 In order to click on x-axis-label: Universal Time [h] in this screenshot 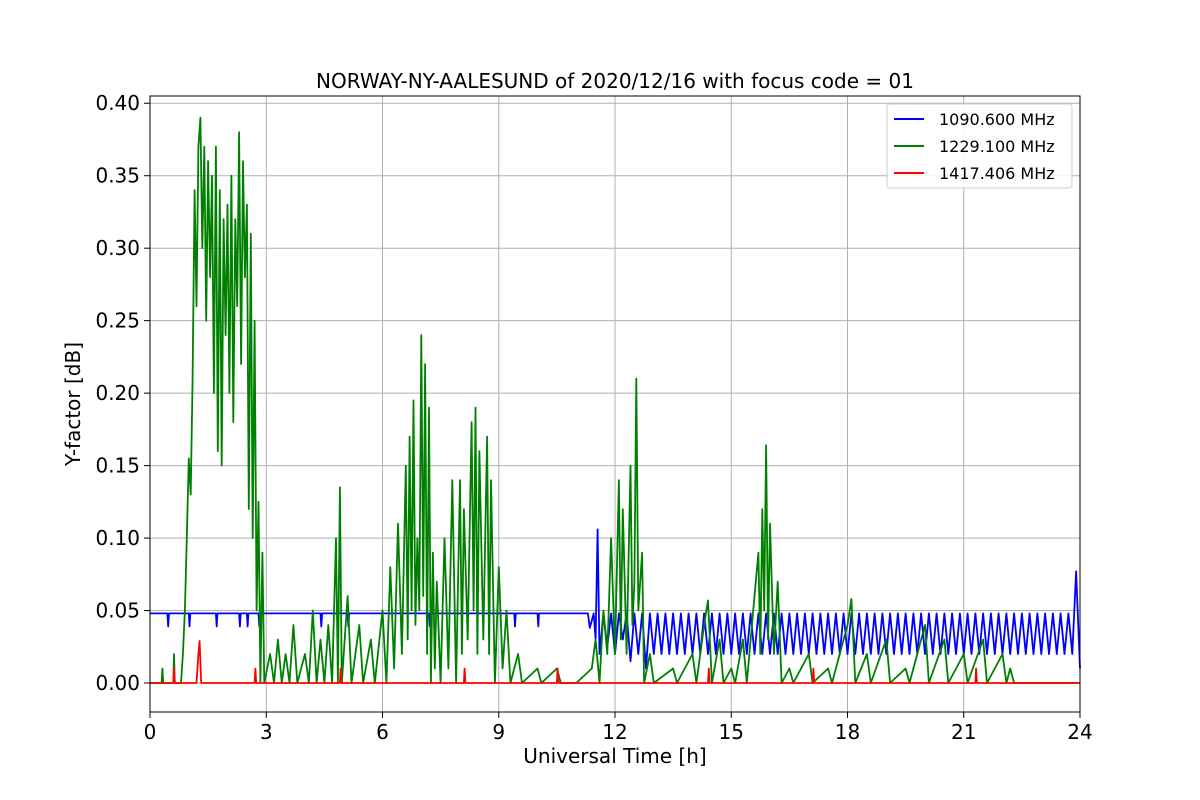, I will do `click(614, 756)`.